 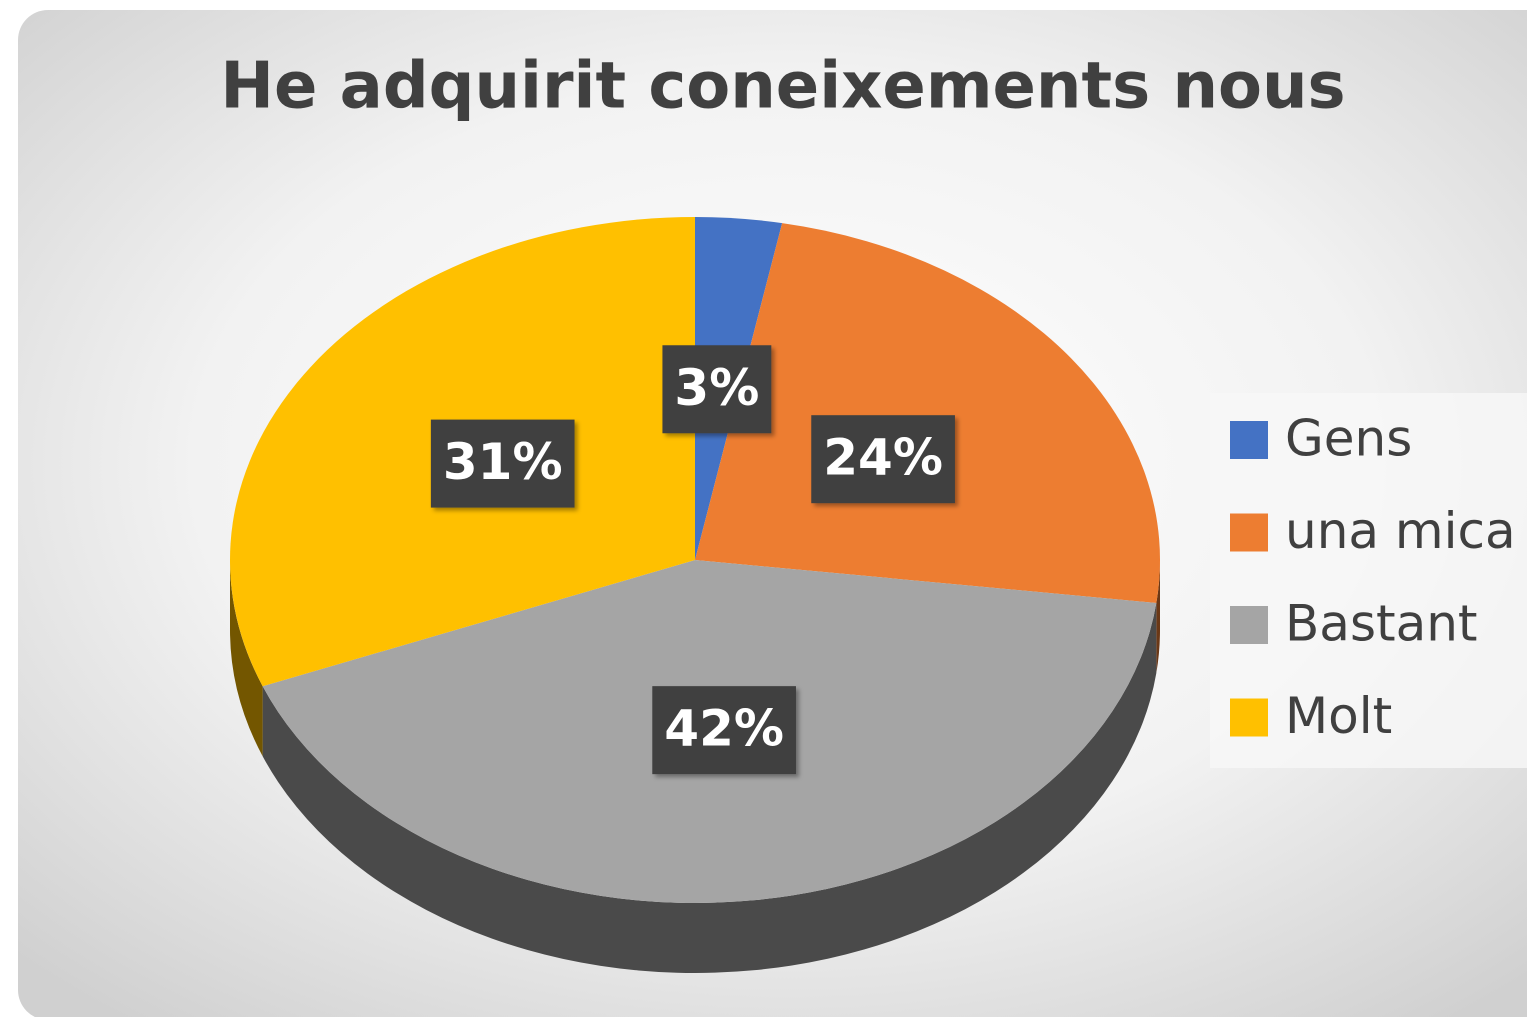 I want to click on data-label: 31%, so click(x=503, y=462).